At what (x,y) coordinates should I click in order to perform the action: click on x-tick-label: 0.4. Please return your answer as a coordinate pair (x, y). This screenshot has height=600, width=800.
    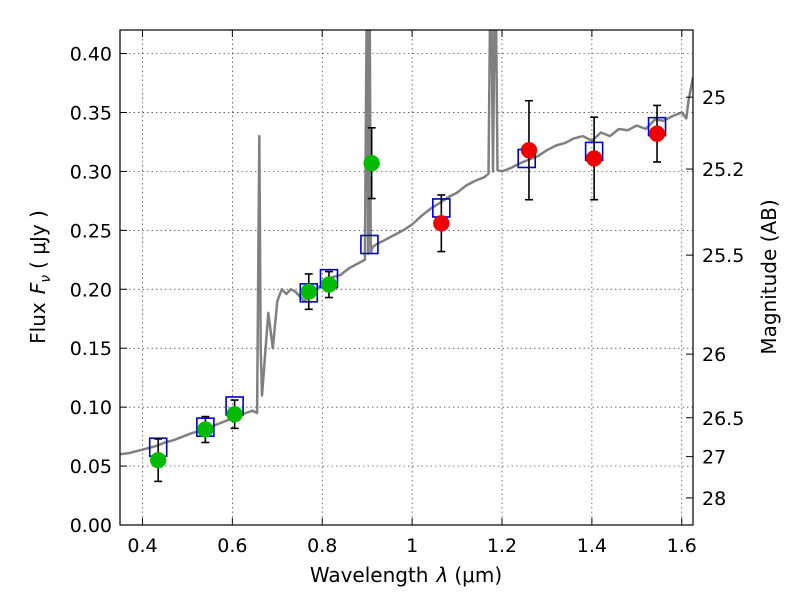
    Looking at the image, I should click on (142, 546).